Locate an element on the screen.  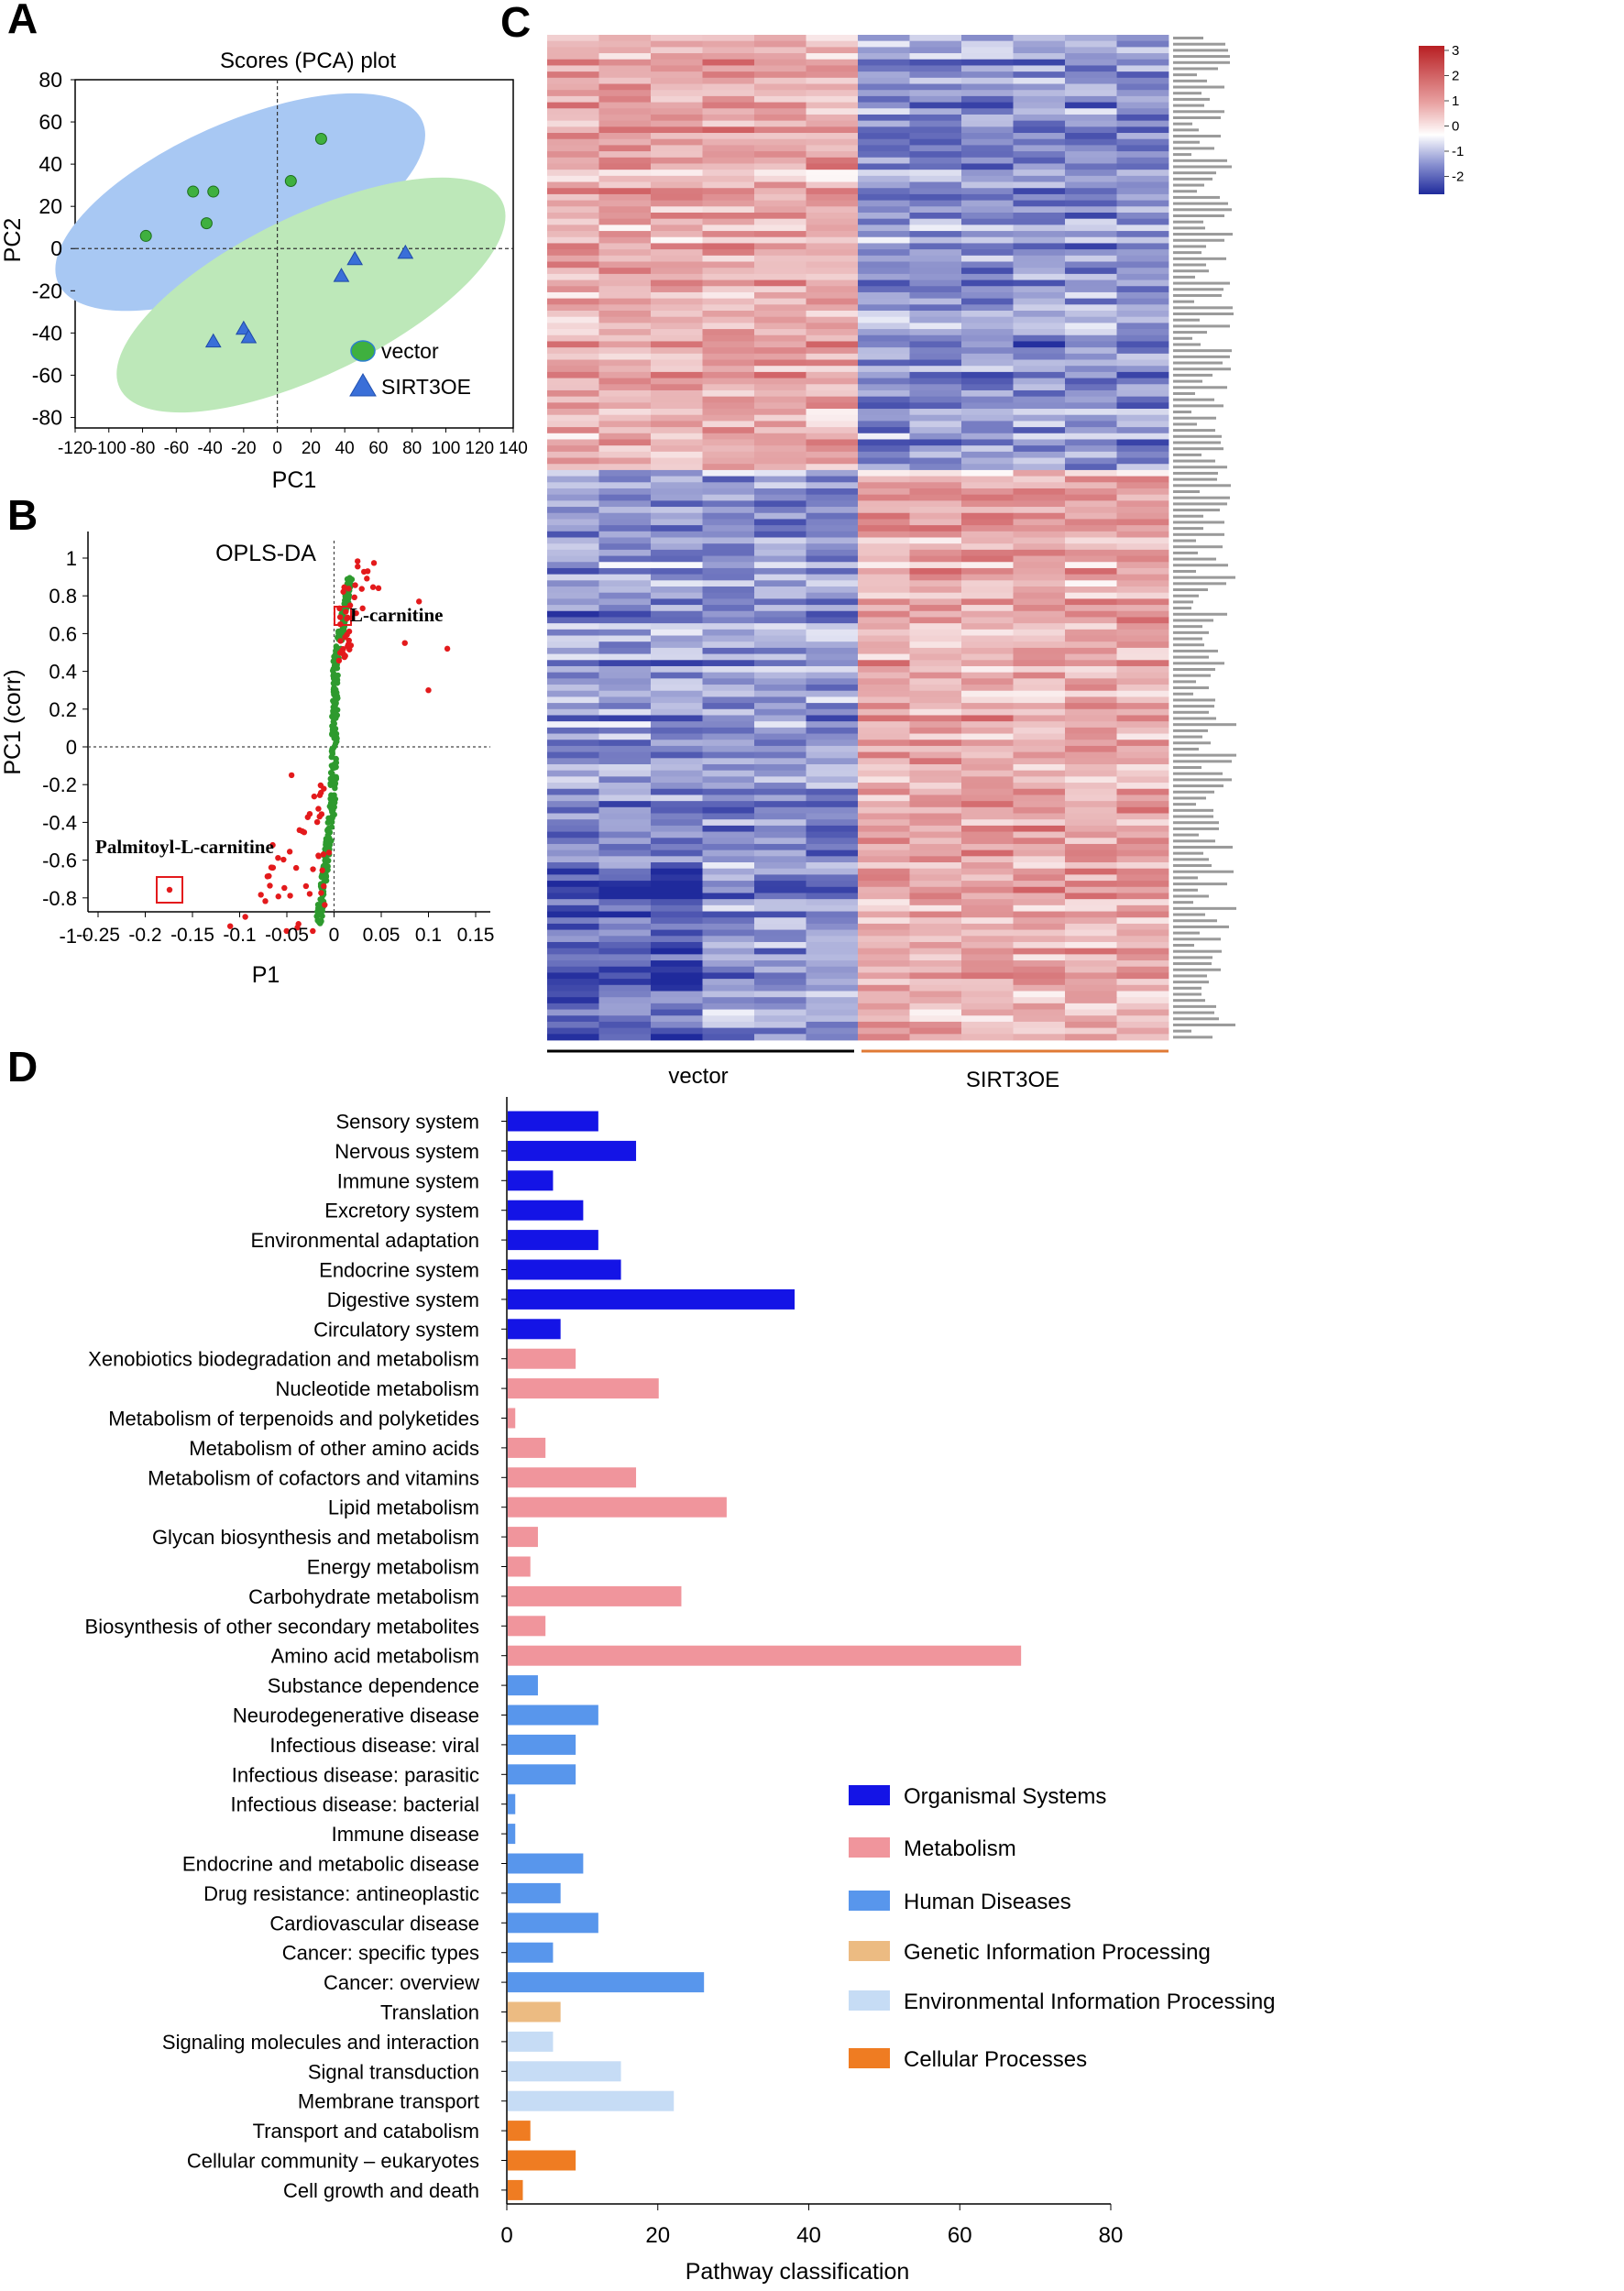
colorbar-tick-label: 1 is located at coordinates (1455, 101).